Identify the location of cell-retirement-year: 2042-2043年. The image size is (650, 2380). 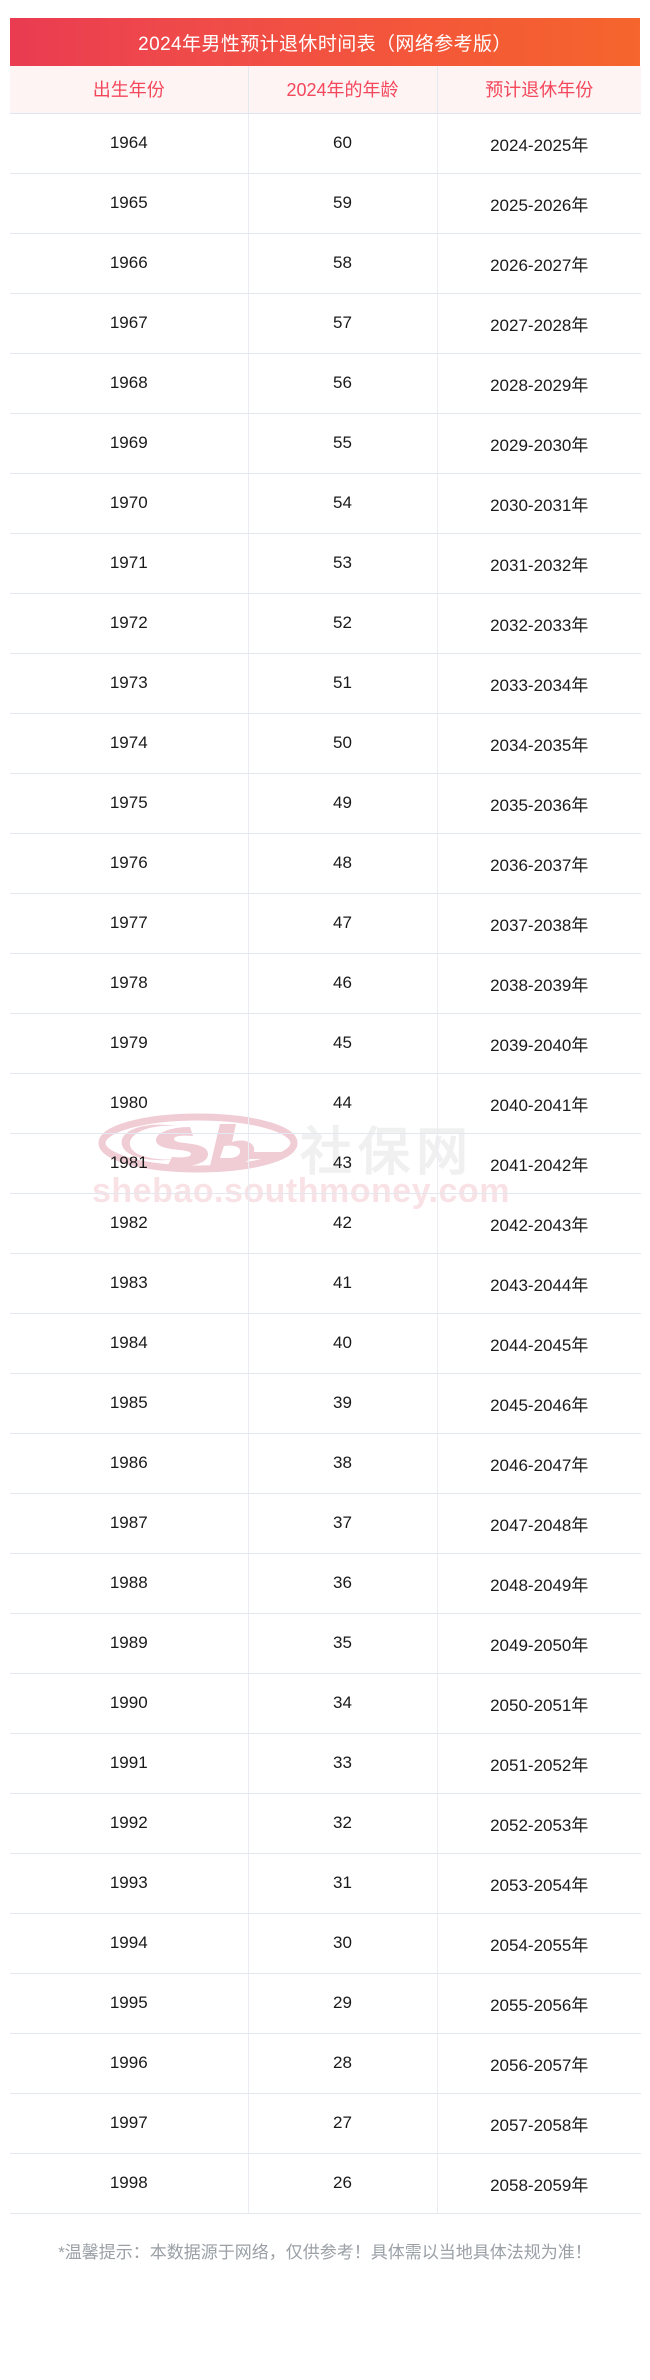
(539, 1223).